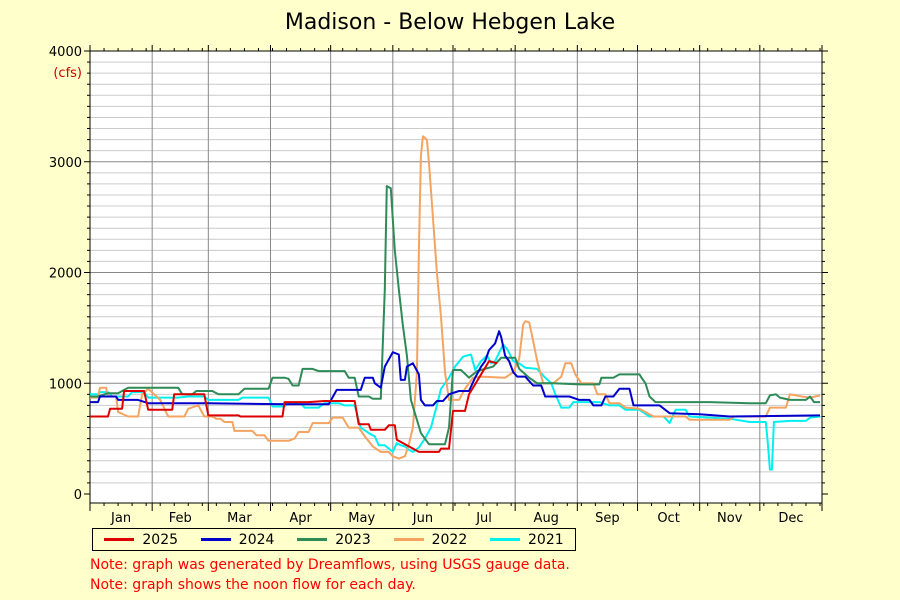 The width and height of the screenshot is (900, 600). Describe the element at coordinates (422, 518) in the screenshot. I see `x-tick-label: Jun` at that location.